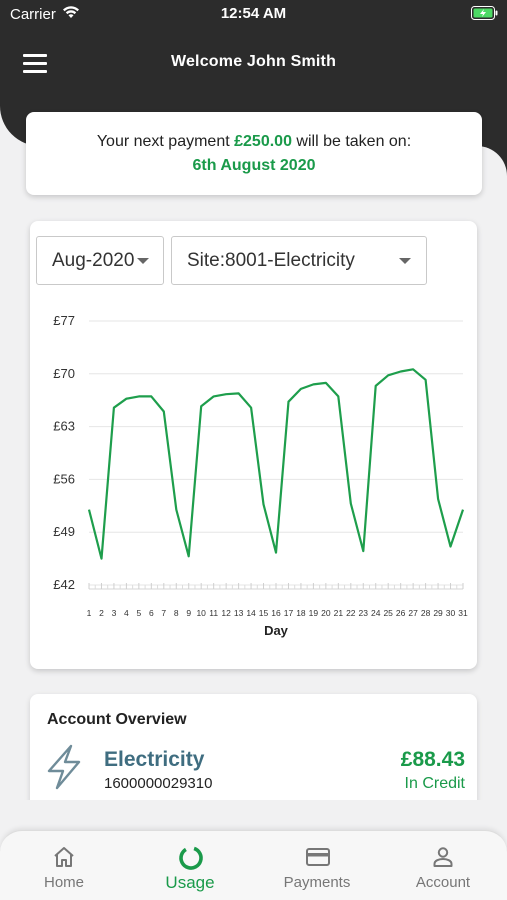 The height and width of the screenshot is (900, 507). I want to click on month-select-value: Aug-2020, so click(93, 260).